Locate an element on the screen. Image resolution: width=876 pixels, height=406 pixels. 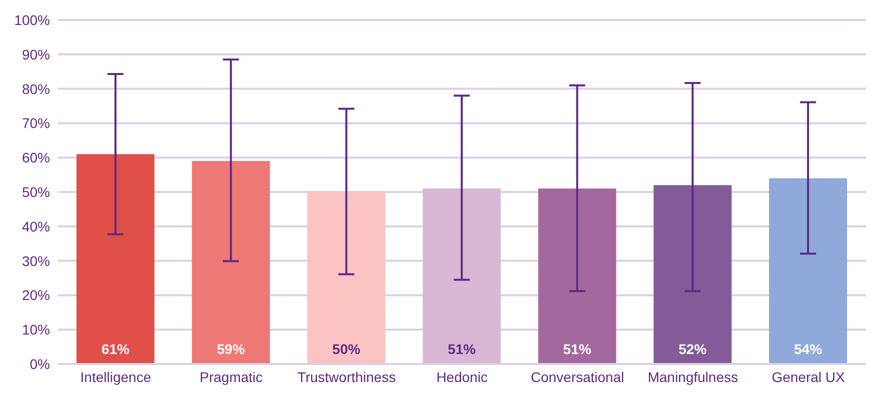
y-tick-label: 100% is located at coordinates (32, 20).